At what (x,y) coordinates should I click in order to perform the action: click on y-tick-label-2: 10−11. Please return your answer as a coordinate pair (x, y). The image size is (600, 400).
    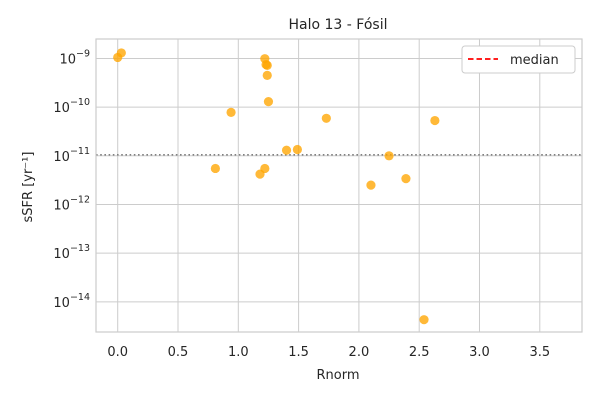
    Looking at the image, I should click on (71, 155).